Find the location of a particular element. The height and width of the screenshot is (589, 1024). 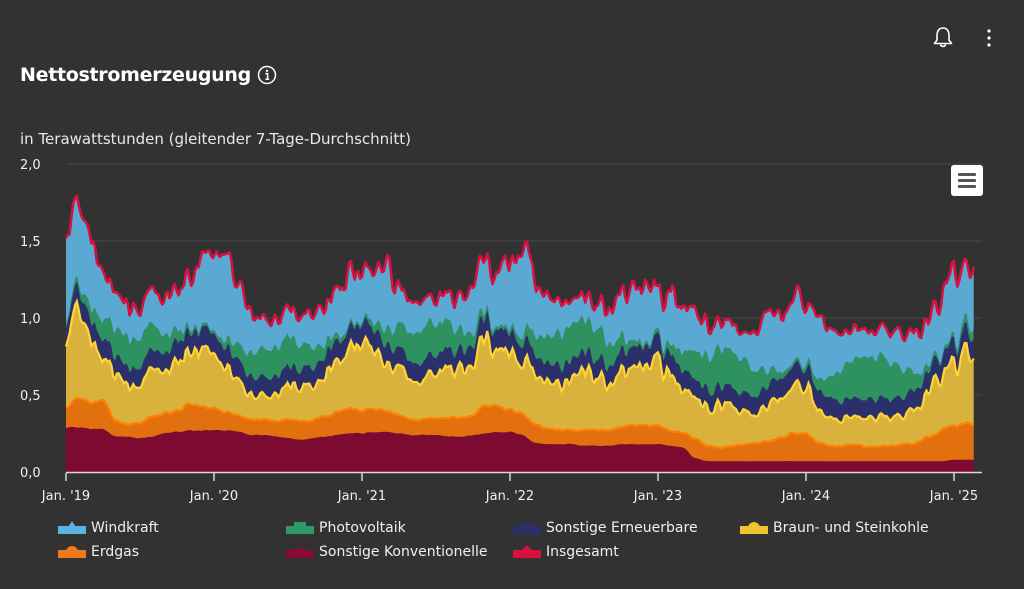

x-tick-label: Jan. '24 is located at coordinates (805, 496).